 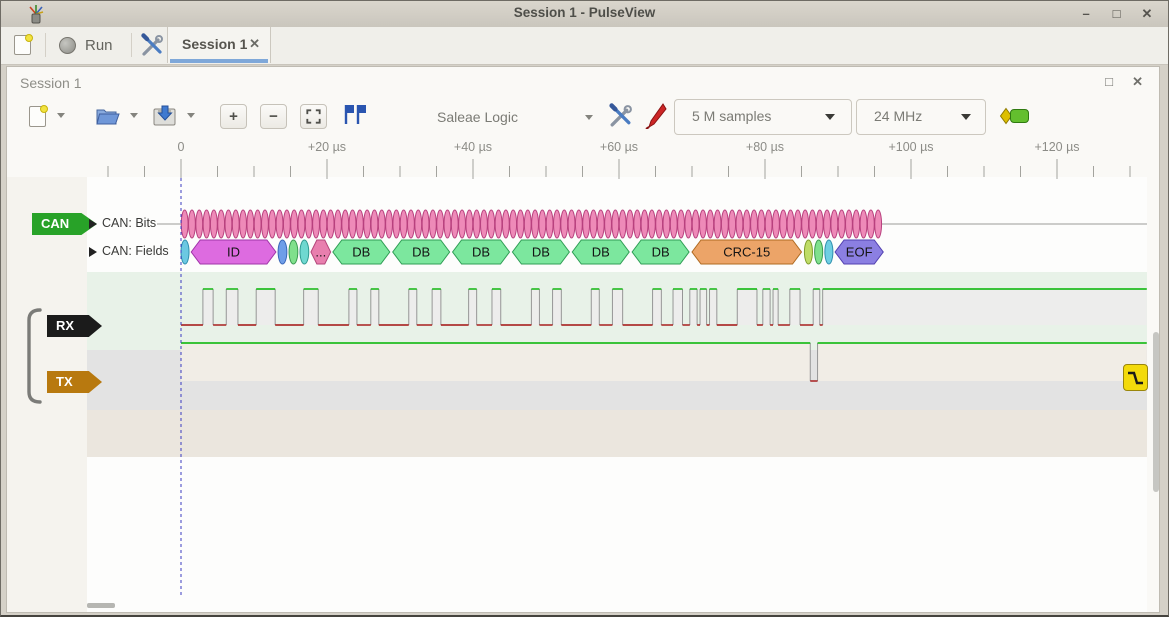 I want to click on open-dropdown-icon, so click(x=134, y=115).